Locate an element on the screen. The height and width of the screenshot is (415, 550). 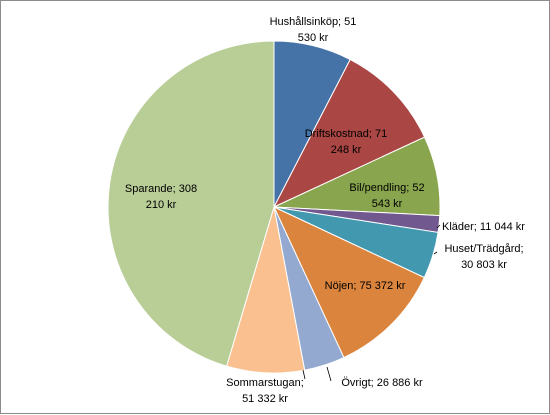
data-label: Sparande; 308 210 kr is located at coordinates (161, 197).